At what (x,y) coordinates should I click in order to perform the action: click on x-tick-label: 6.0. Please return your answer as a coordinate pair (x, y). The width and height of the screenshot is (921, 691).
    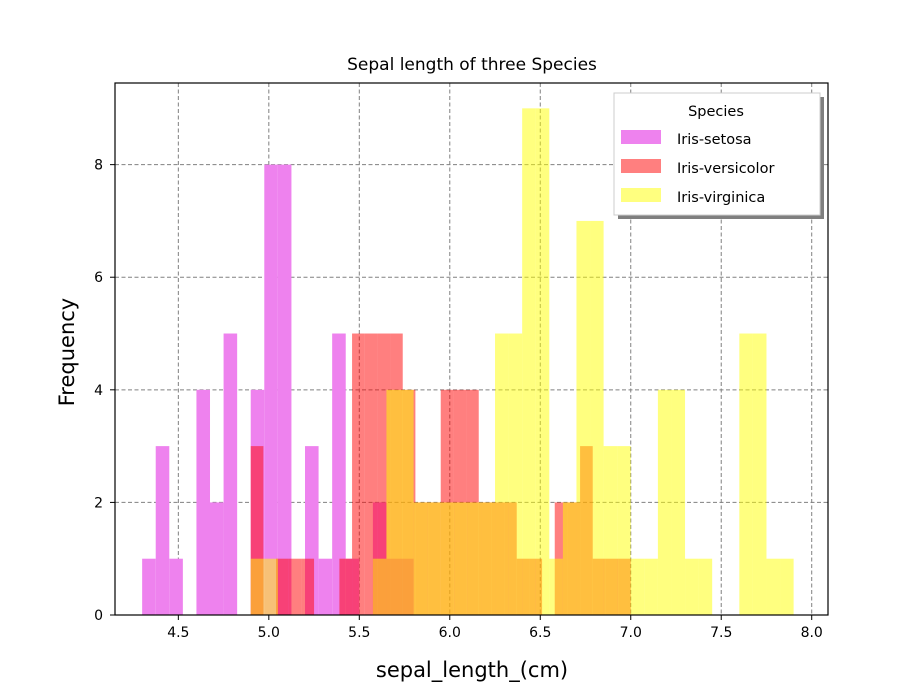
    Looking at the image, I should click on (450, 633).